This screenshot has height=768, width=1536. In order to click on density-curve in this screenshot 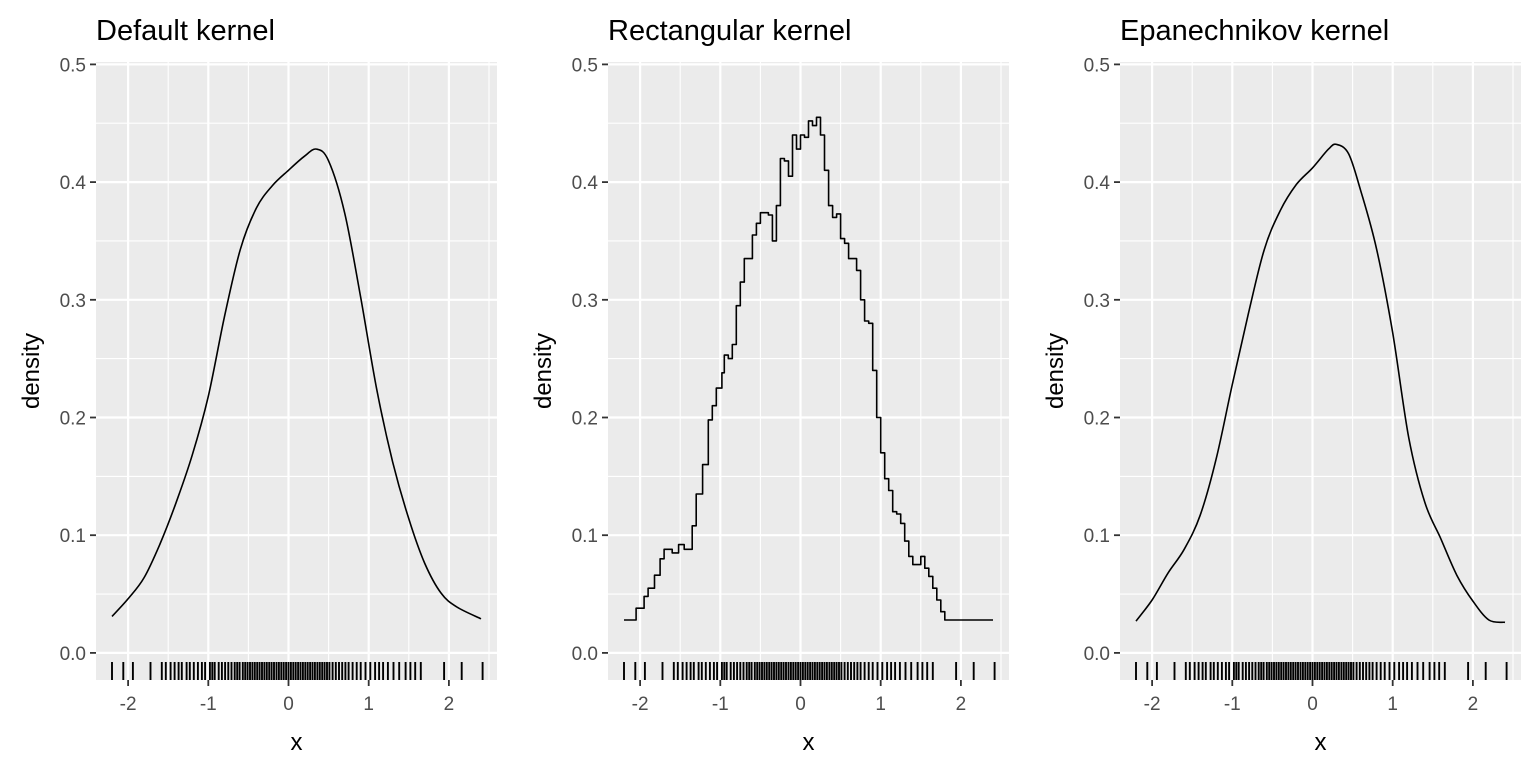, I will do `click(296, 384)`.